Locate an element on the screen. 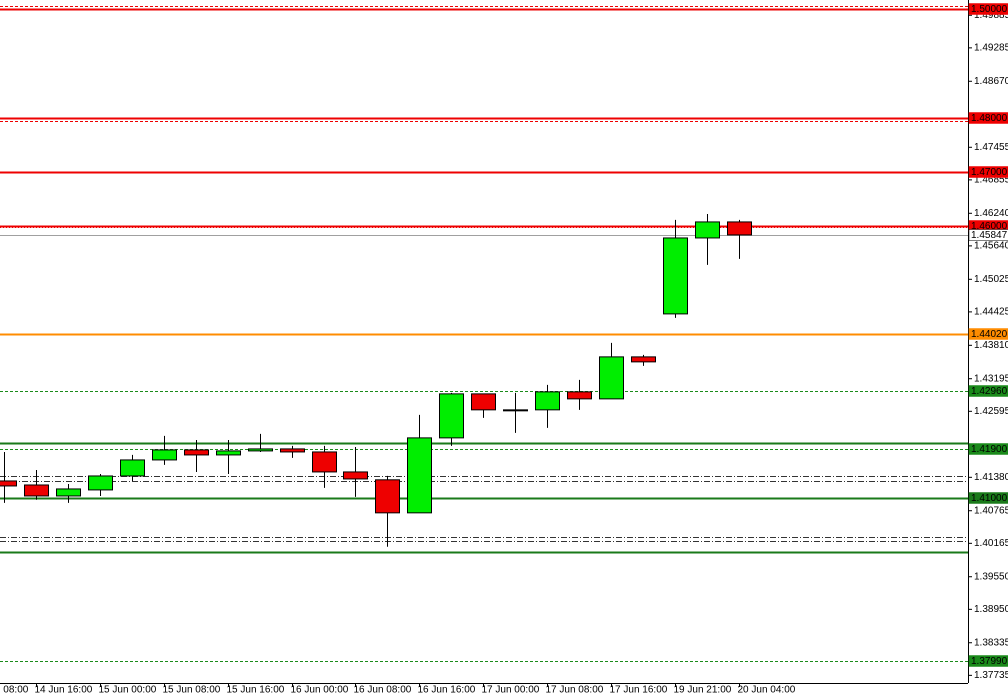 This screenshot has height=697, width=1008. level-label: 1.37990 is located at coordinates (989, 661).